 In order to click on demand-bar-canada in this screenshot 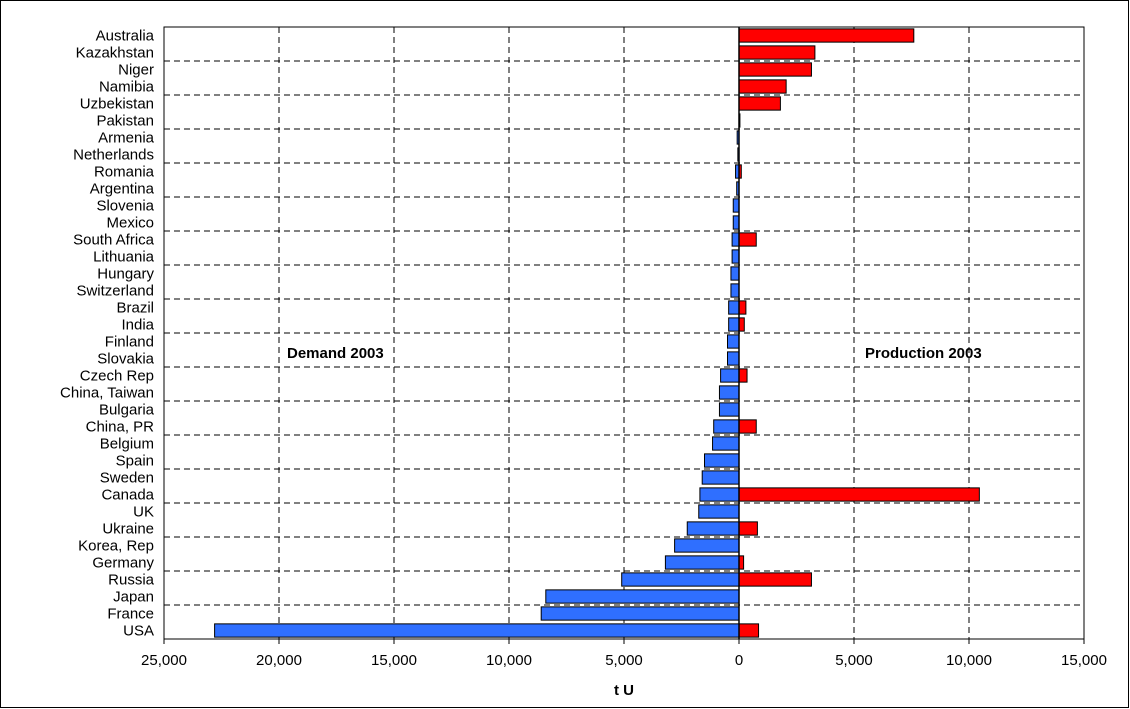, I will do `click(719, 494)`.